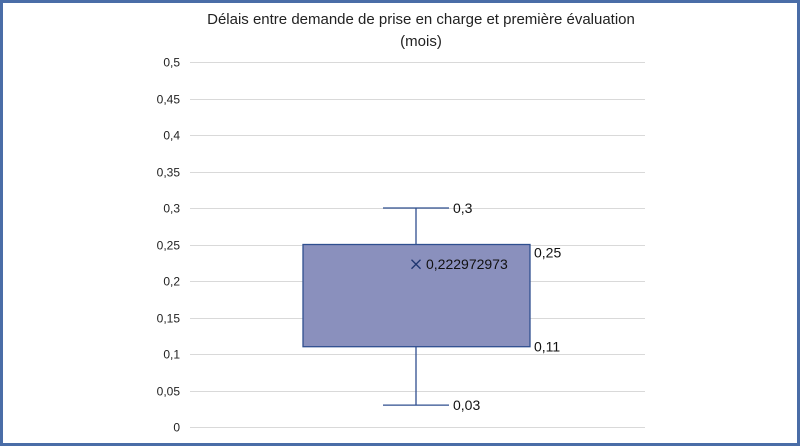 The width and height of the screenshot is (800, 446). I want to click on mean-marker-stroke, so click(416, 264).